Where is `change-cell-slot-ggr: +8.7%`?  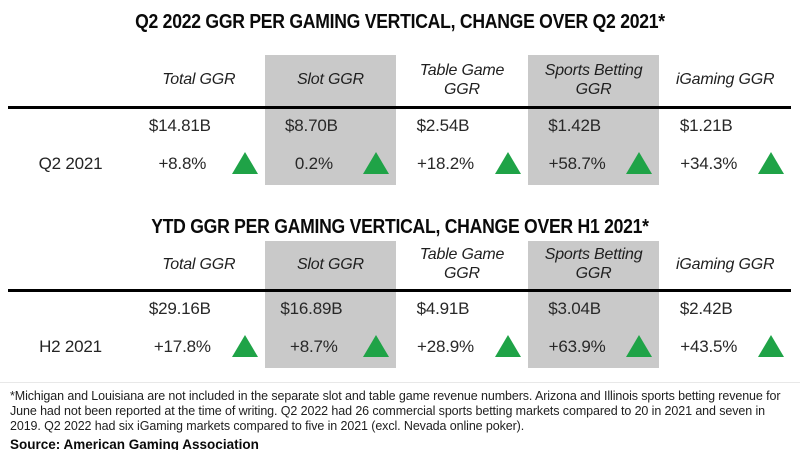
change-cell-slot-ggr: +8.7% is located at coordinates (330, 347).